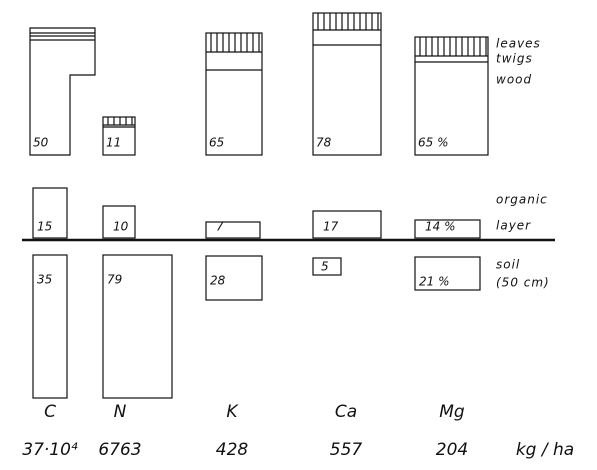  I want to click on label-layer: layer, so click(513, 226).